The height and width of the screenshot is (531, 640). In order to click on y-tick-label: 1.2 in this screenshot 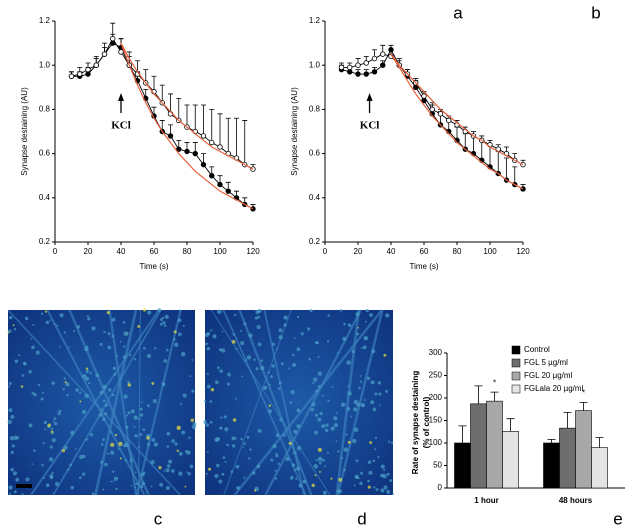, I will do `click(45, 20)`.